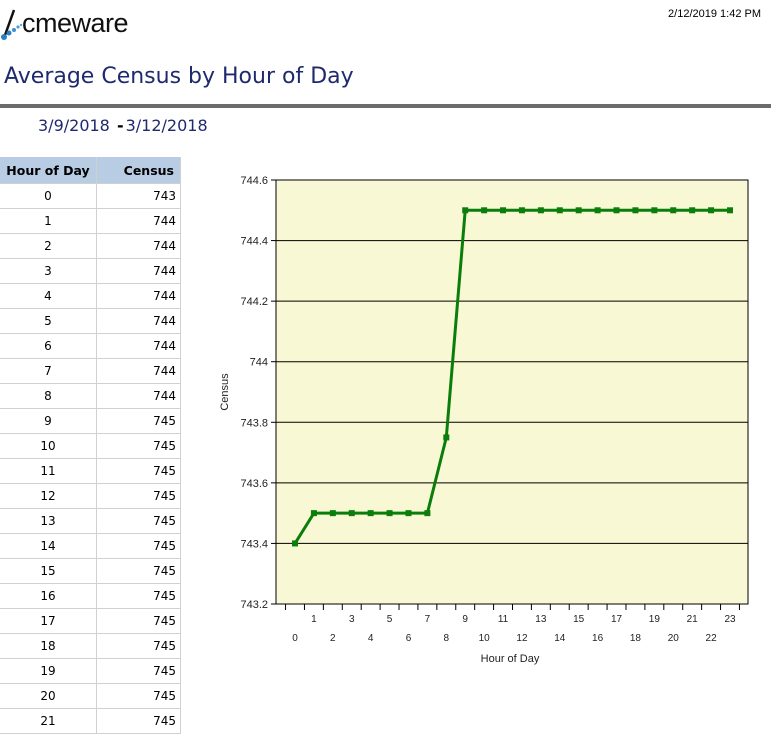  I want to click on table-row: 15 745, so click(90, 571).